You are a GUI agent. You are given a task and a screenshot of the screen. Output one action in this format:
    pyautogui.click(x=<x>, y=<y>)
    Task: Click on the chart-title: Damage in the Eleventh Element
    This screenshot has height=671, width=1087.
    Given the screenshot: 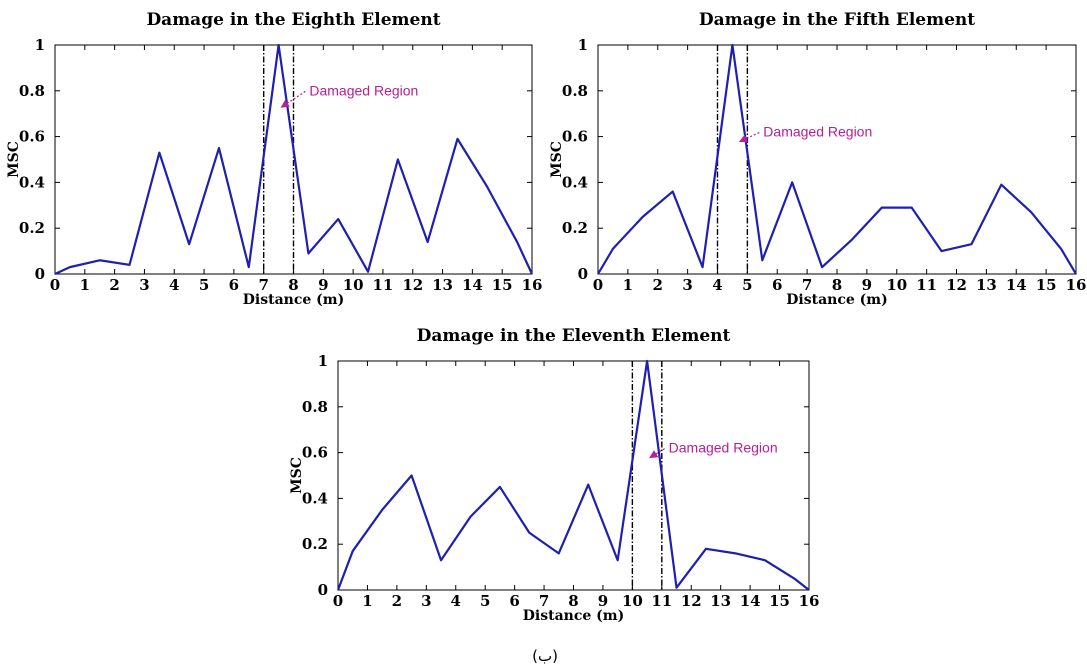 What is the action you would take?
    pyautogui.click(x=574, y=336)
    